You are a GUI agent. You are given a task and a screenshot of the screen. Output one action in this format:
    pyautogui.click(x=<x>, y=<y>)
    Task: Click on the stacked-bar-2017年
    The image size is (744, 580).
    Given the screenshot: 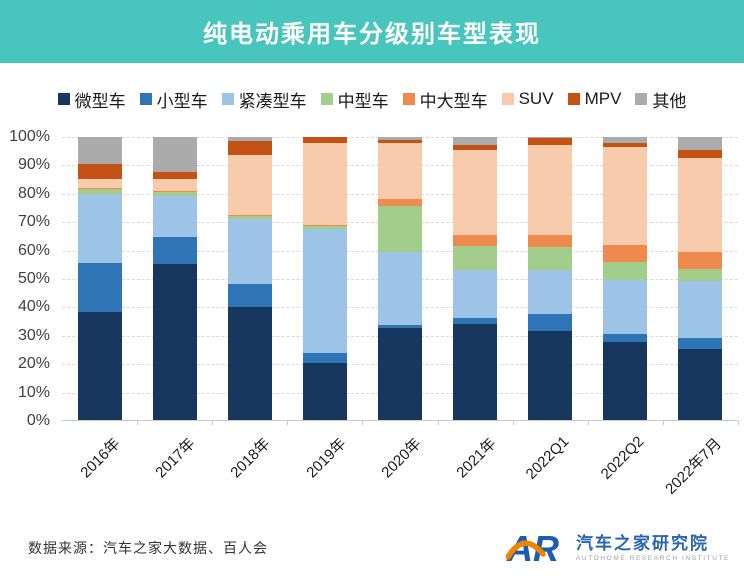 What is the action you would take?
    pyautogui.click(x=174, y=278)
    